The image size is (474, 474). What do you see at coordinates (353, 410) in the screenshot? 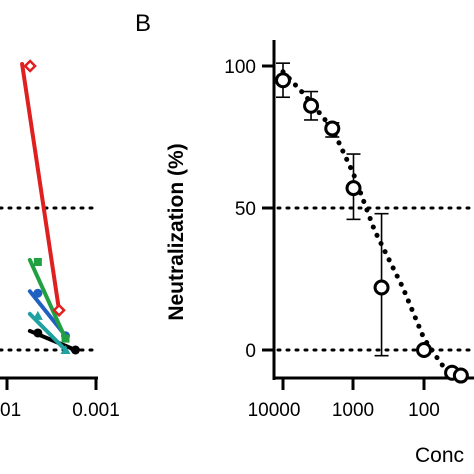
I see `x-tick-label: 1000` at bounding box center [353, 410].